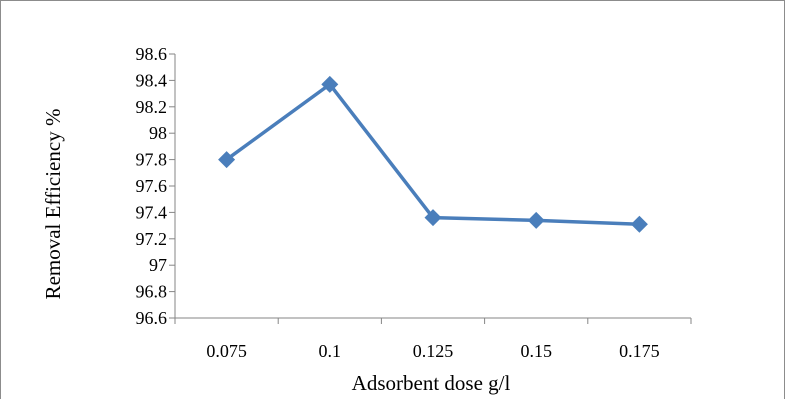 This screenshot has height=400, width=785. I want to click on x-tick-label: 0.075, so click(226, 351).